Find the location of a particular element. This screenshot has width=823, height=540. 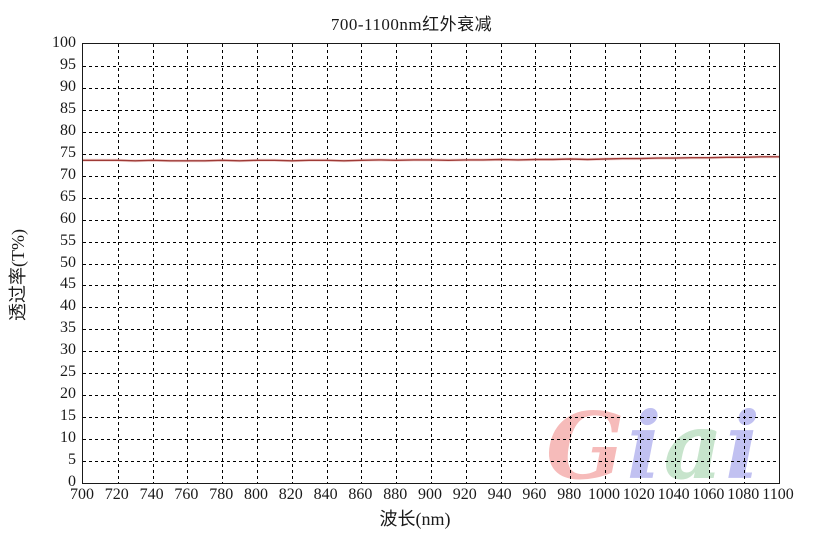

giai-watermark: Giai is located at coordinates (654, 446).